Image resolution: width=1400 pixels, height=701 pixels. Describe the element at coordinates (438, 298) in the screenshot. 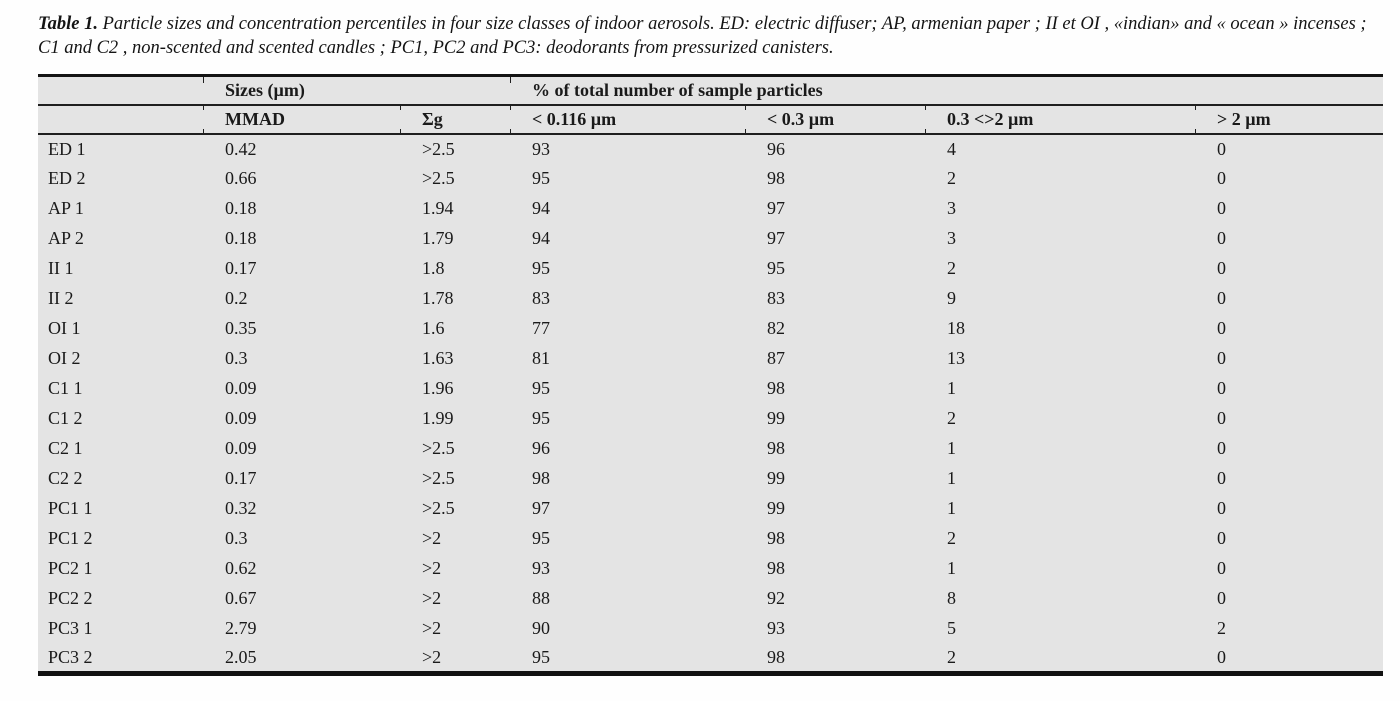

I see `cell-sigma-g: 1.78` at that location.